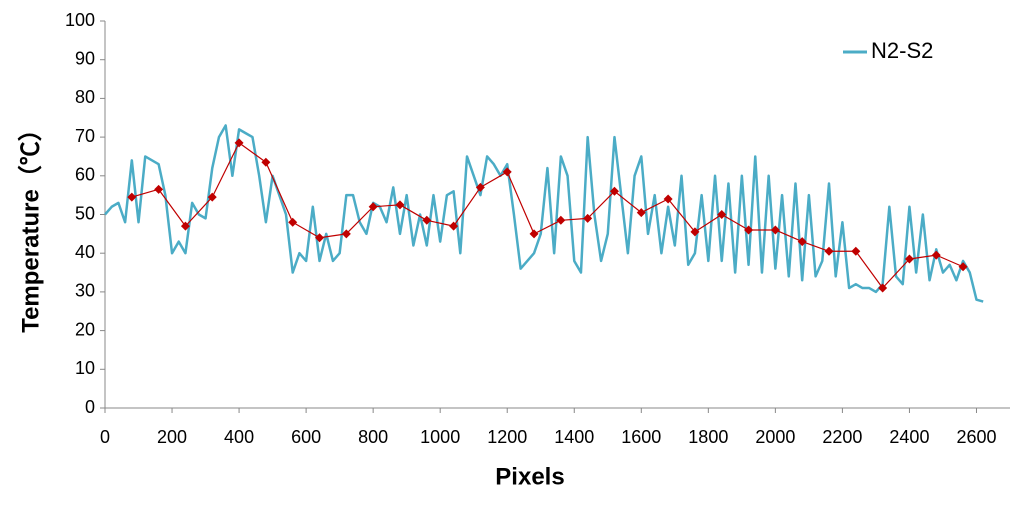 Image resolution: width=1024 pixels, height=508 pixels. Describe the element at coordinates (105, 437) in the screenshot. I see `x-tick-label: 0` at that location.